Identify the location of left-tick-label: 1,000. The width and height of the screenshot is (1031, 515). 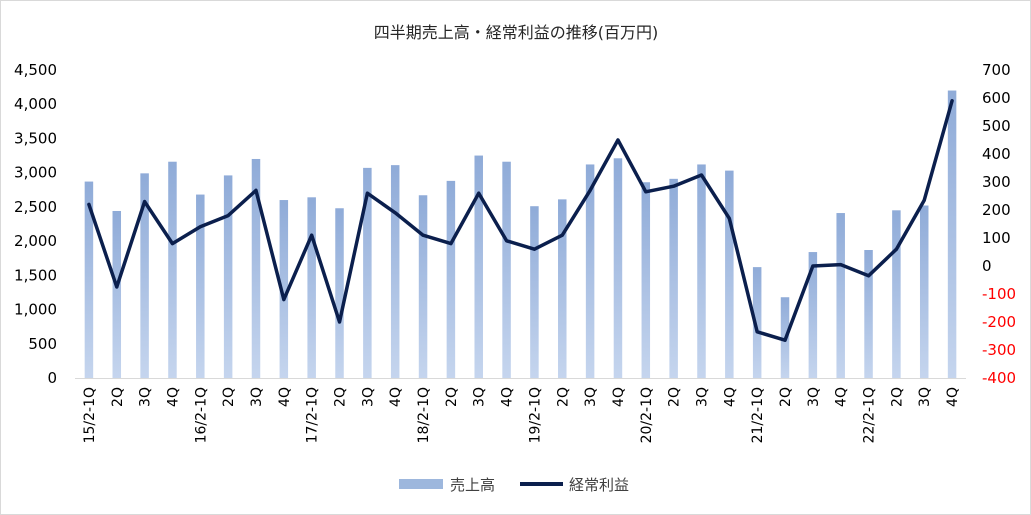
(35, 310).